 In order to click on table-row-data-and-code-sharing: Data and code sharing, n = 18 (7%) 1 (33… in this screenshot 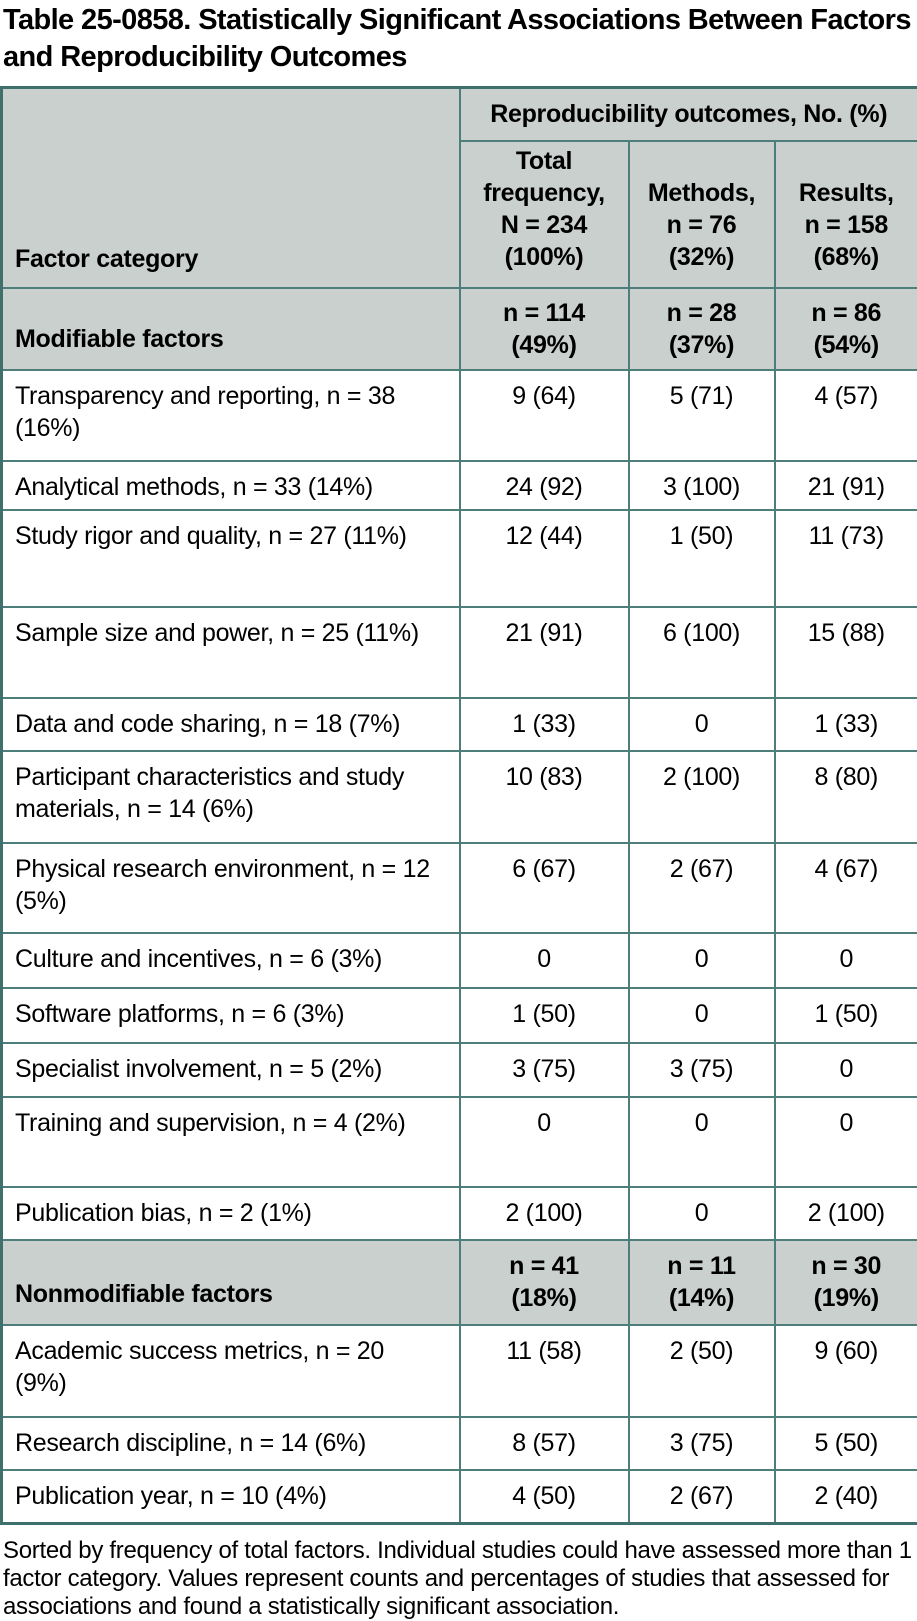, I will do `click(459, 724)`.